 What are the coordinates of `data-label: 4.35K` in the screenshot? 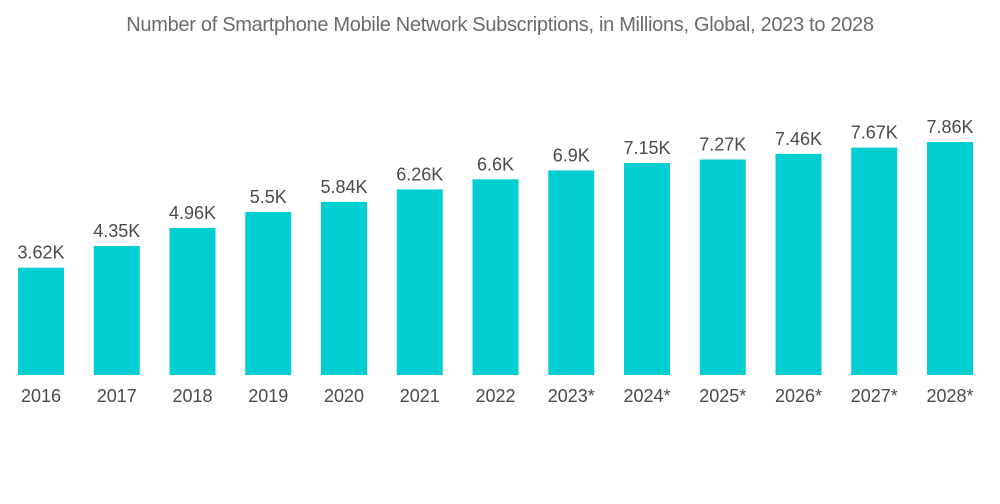 It's located at (116, 231).